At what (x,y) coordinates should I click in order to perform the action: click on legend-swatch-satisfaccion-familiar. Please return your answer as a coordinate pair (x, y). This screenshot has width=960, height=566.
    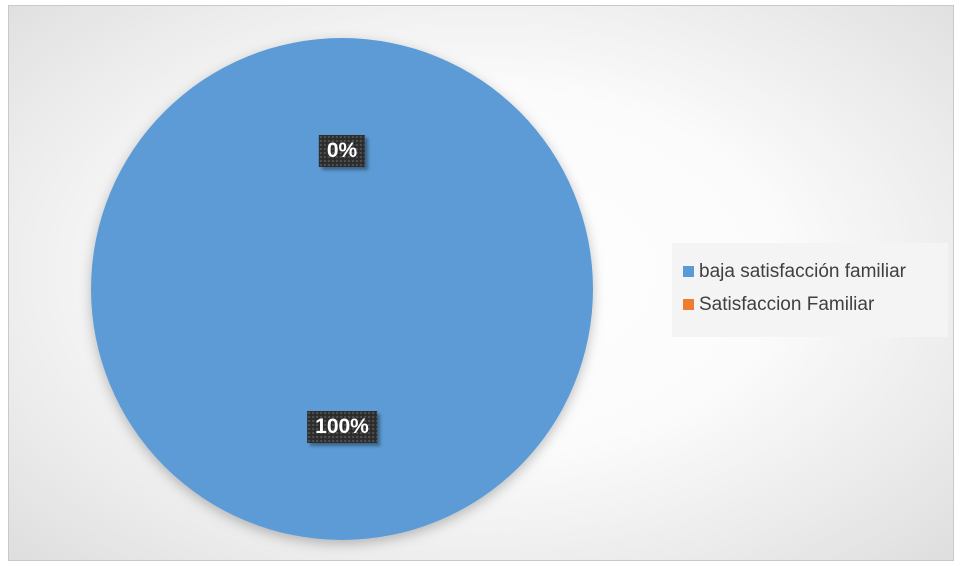
    Looking at the image, I should click on (688, 304).